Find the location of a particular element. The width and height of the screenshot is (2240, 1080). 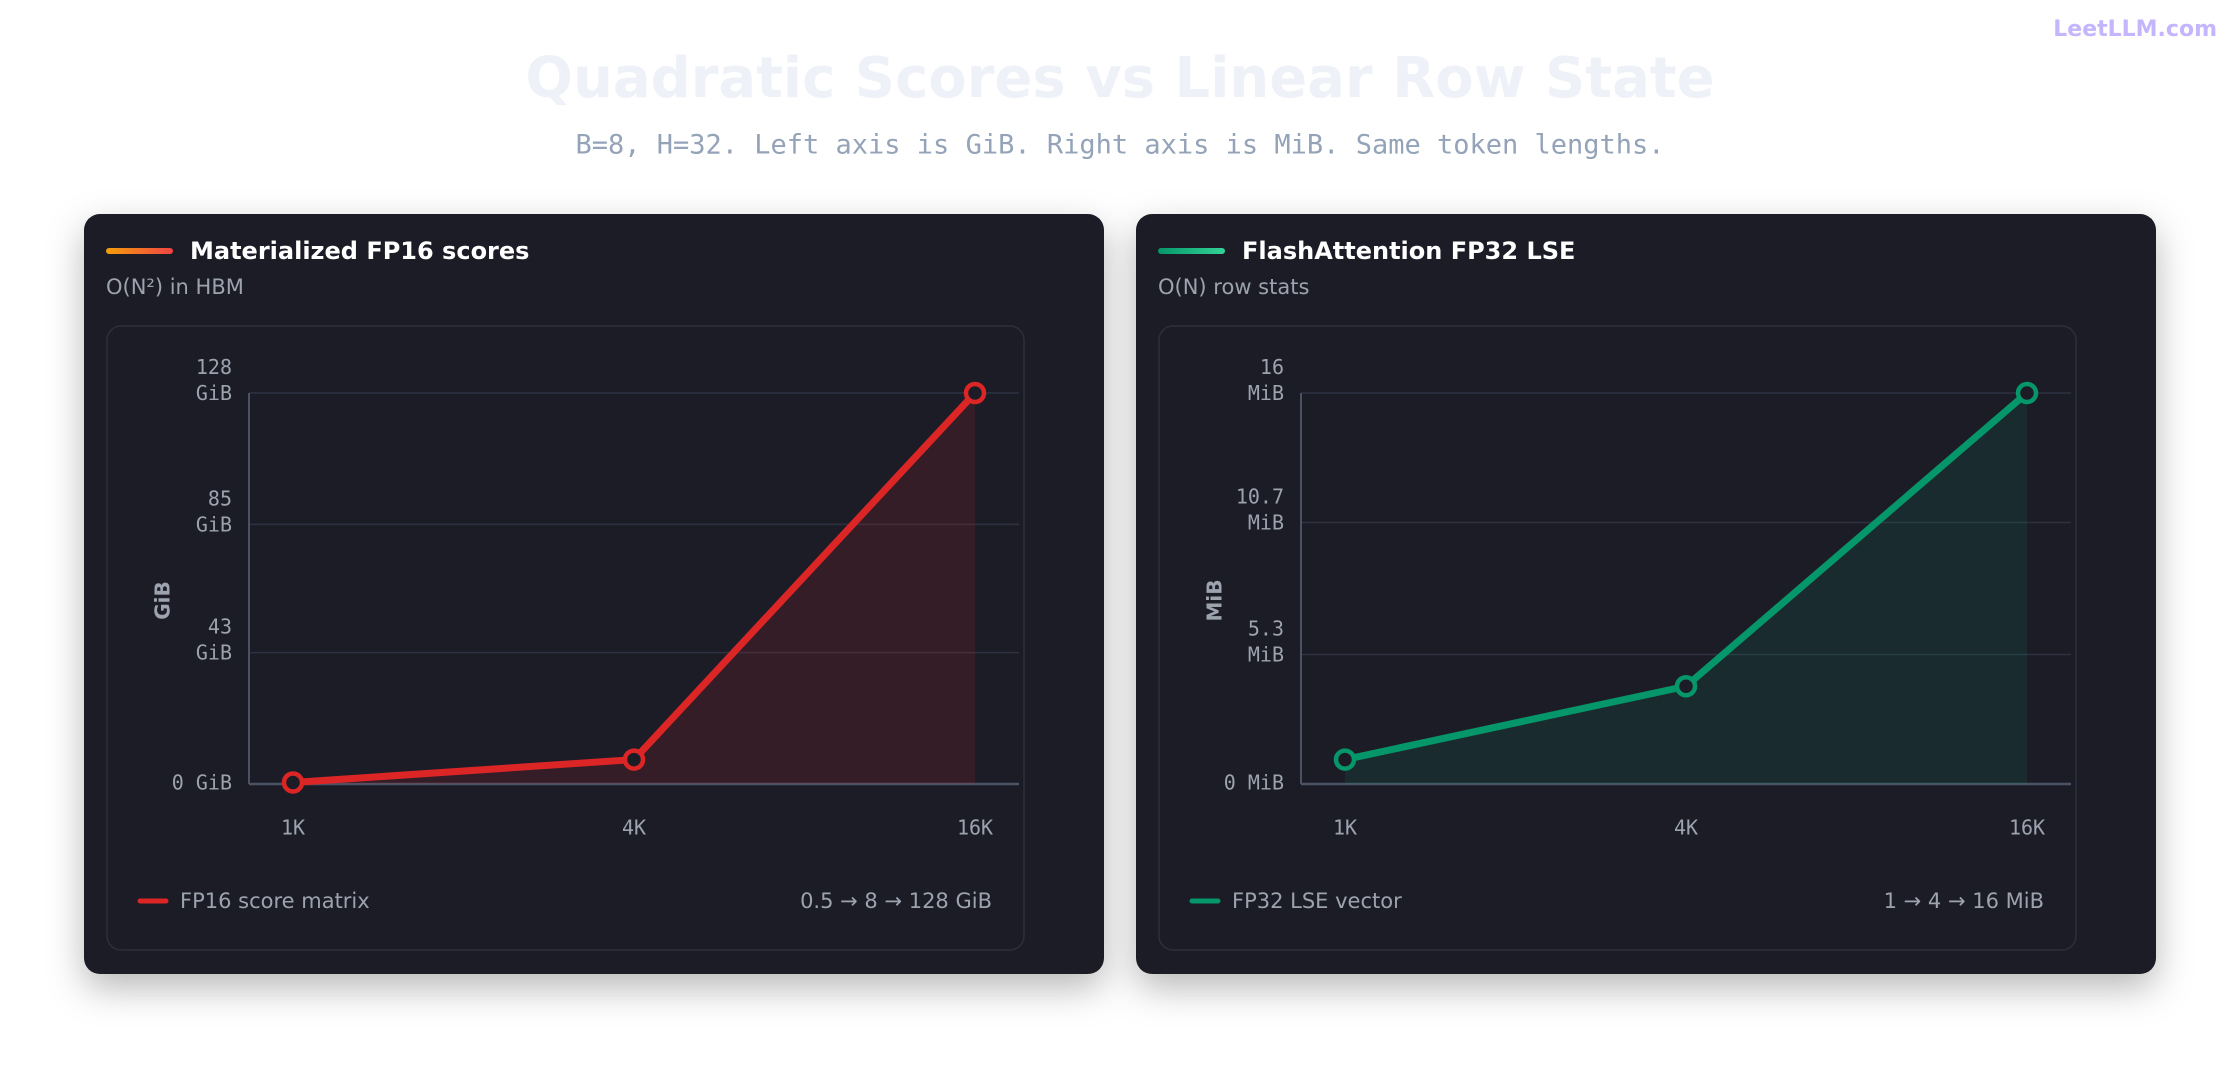

y-tick-label: 128 GiB is located at coordinates (214, 380).